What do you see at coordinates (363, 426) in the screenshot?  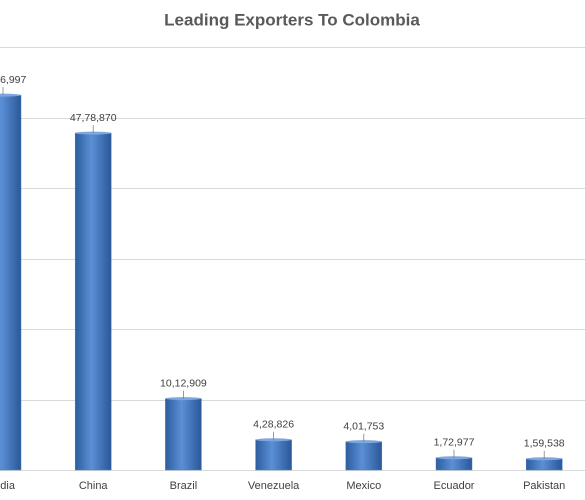 I see `value-label: 4,01,753` at bounding box center [363, 426].